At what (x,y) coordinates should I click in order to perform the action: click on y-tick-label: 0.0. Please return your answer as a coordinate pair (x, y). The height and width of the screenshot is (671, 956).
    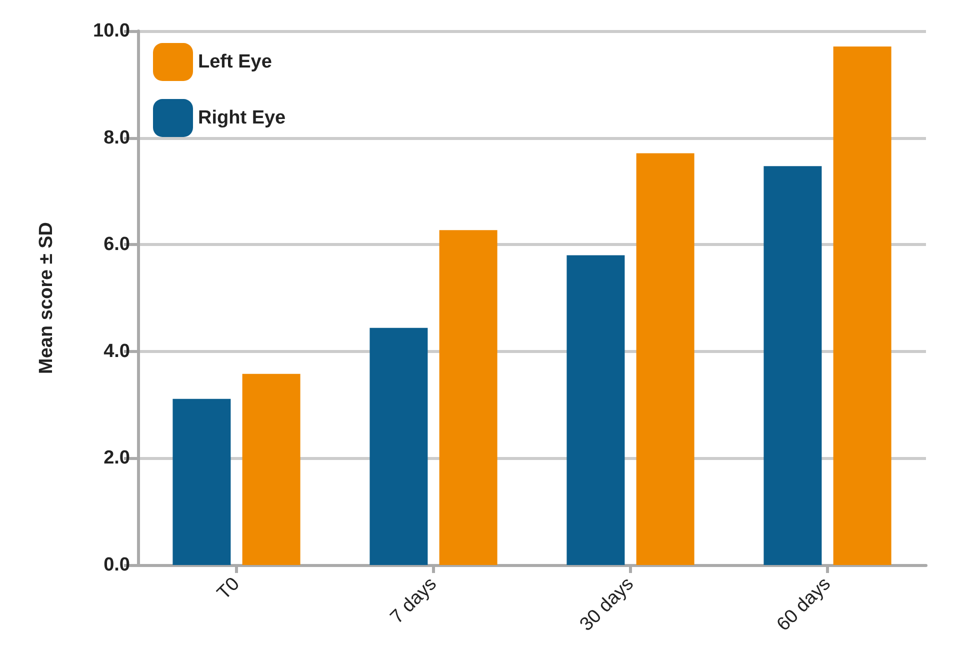
    Looking at the image, I should click on (117, 565).